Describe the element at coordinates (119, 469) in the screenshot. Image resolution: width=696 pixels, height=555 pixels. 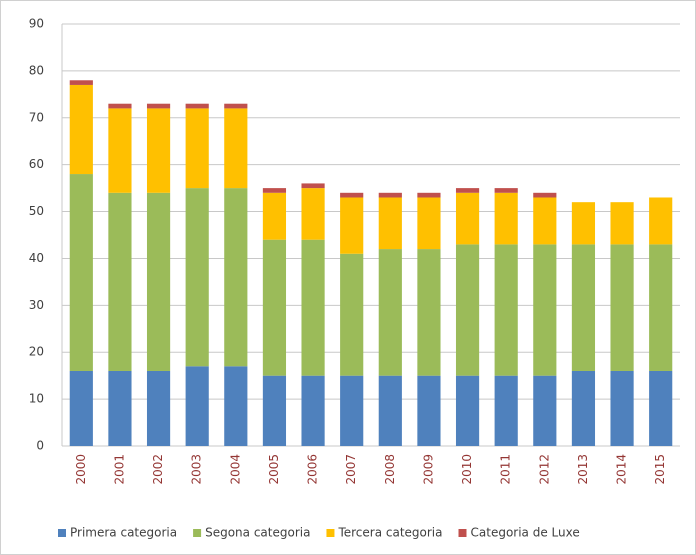
I see `x-tick-label: 2001` at that location.